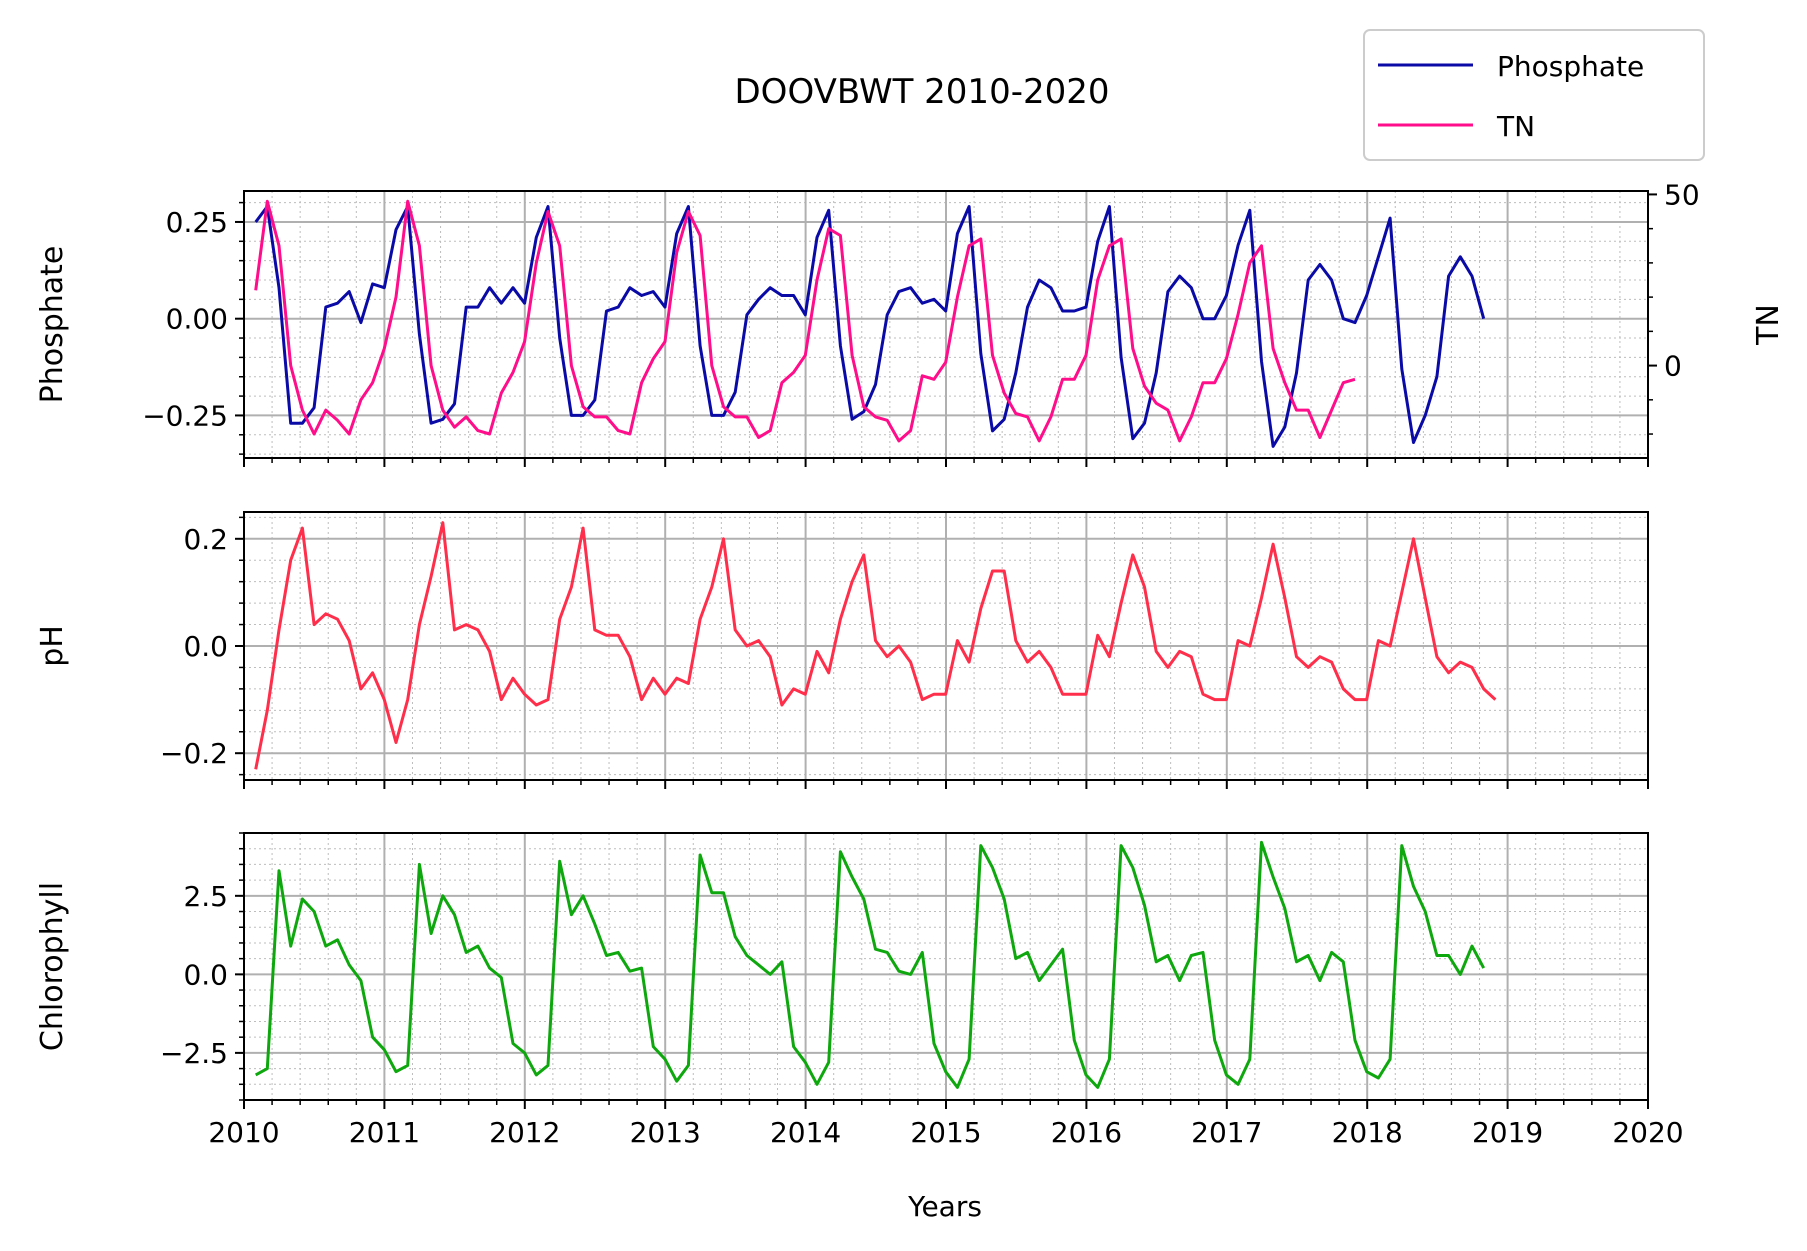 This screenshot has width=1807, height=1251. I want to click on series-line-phosphate, so click(870, 326).